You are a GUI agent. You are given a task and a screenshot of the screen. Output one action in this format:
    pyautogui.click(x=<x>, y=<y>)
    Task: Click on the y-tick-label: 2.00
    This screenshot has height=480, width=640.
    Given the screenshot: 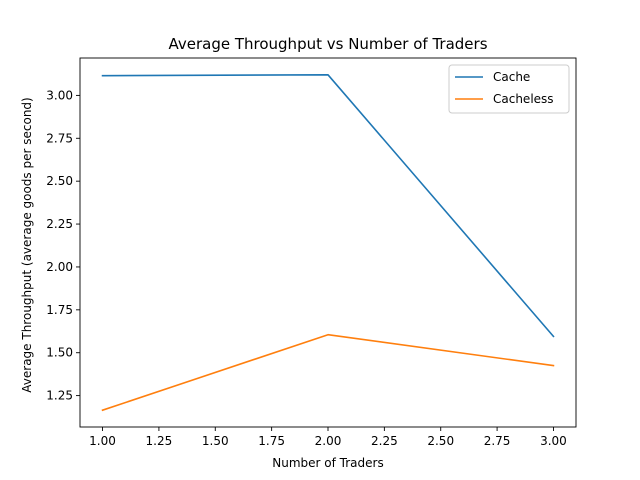 What is the action you would take?
    pyautogui.click(x=59, y=267)
    